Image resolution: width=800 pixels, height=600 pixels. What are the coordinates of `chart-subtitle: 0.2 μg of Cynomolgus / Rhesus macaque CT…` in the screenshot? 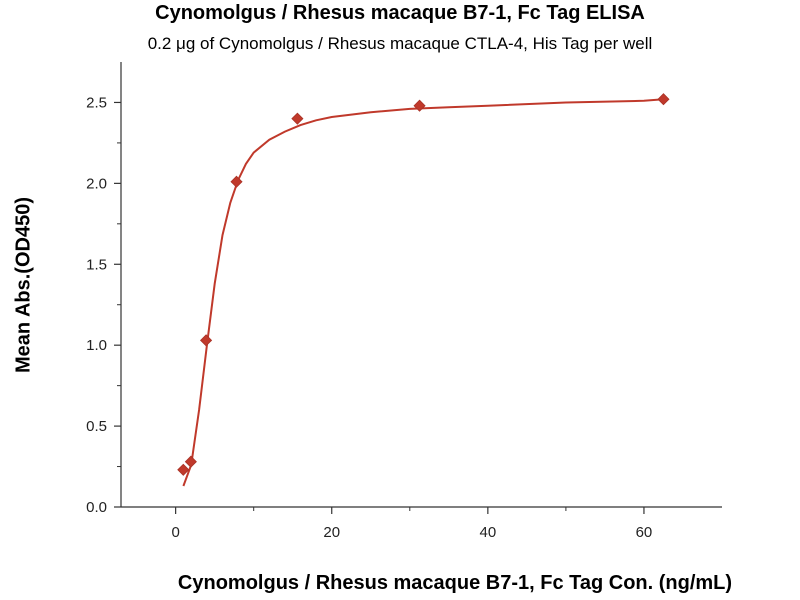 It's located at (400, 43).